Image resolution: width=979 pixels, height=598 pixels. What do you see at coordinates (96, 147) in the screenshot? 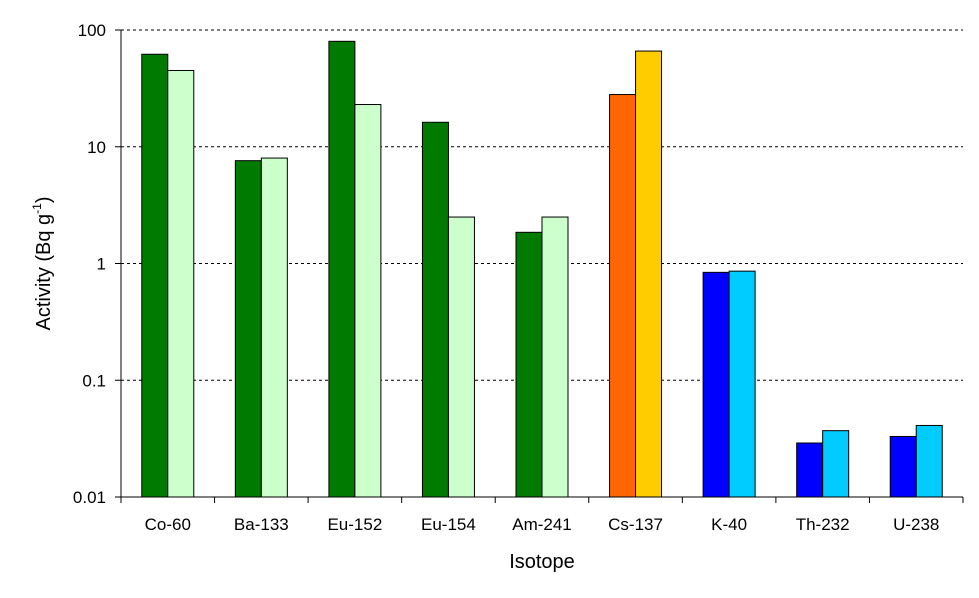
I see `y-tick-label: 10` at bounding box center [96, 147].